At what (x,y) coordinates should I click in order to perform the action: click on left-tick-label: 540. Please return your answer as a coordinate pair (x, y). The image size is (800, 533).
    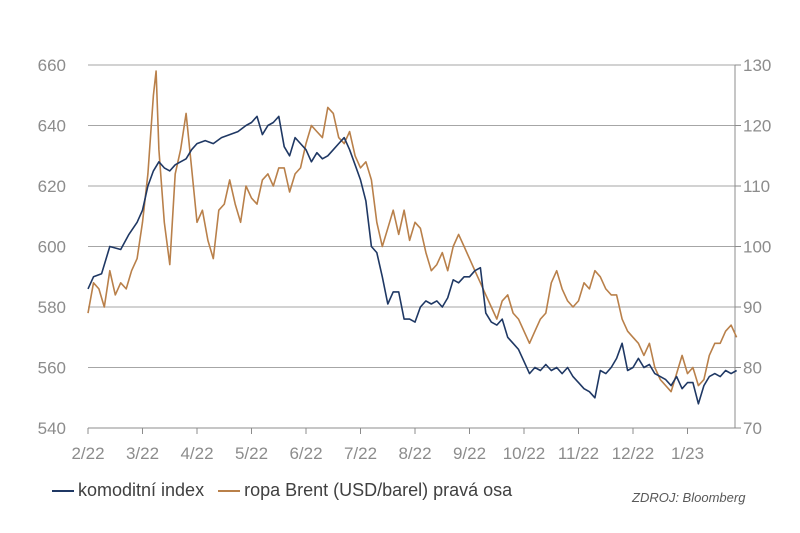
    Looking at the image, I should click on (52, 428).